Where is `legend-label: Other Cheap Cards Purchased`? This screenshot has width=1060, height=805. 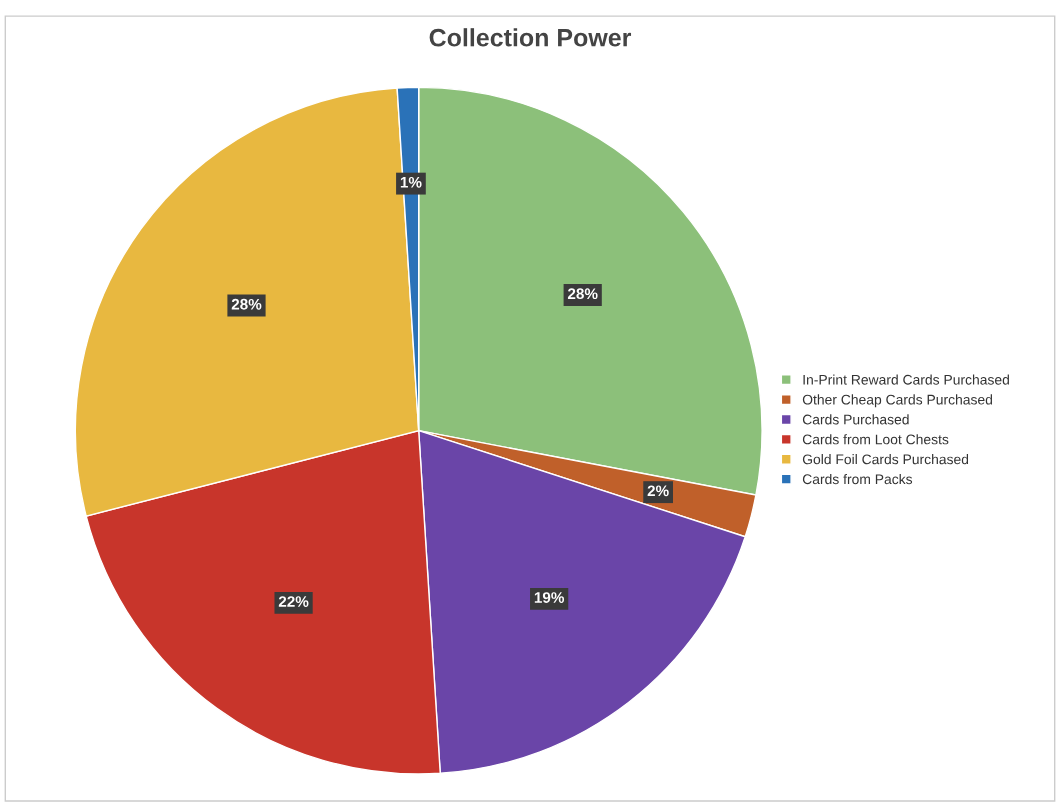 legend-label: Other Cheap Cards Purchased is located at coordinates (897, 401).